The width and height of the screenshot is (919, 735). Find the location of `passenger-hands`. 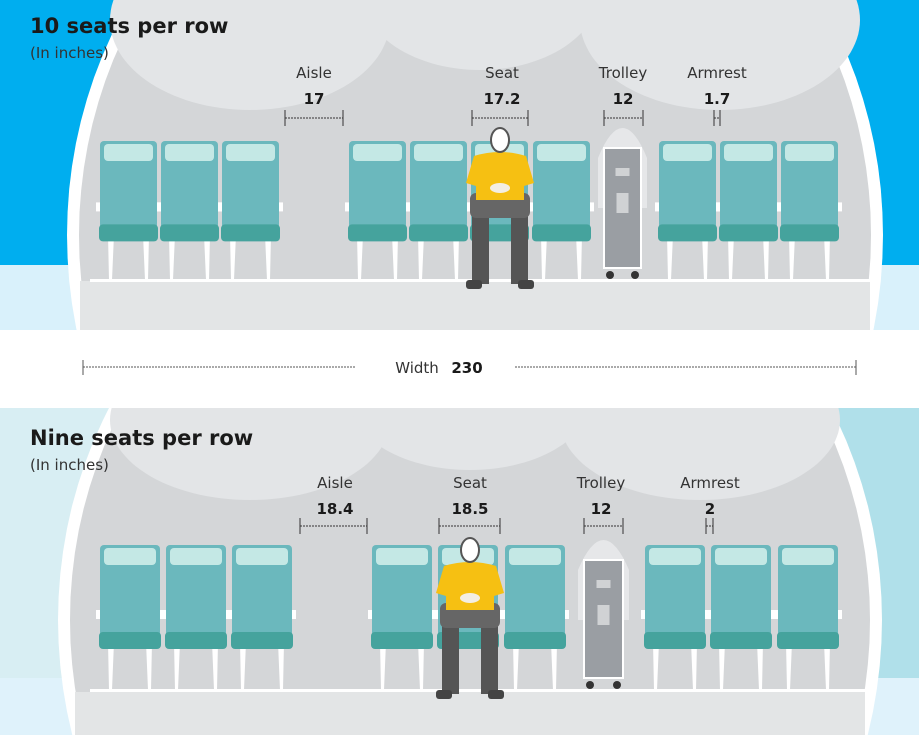

passenger-hands is located at coordinates (470, 598).